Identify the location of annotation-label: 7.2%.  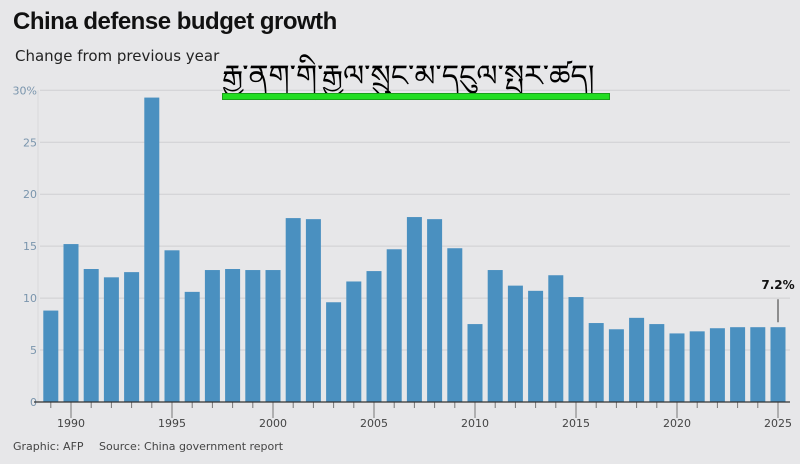
(777, 285).